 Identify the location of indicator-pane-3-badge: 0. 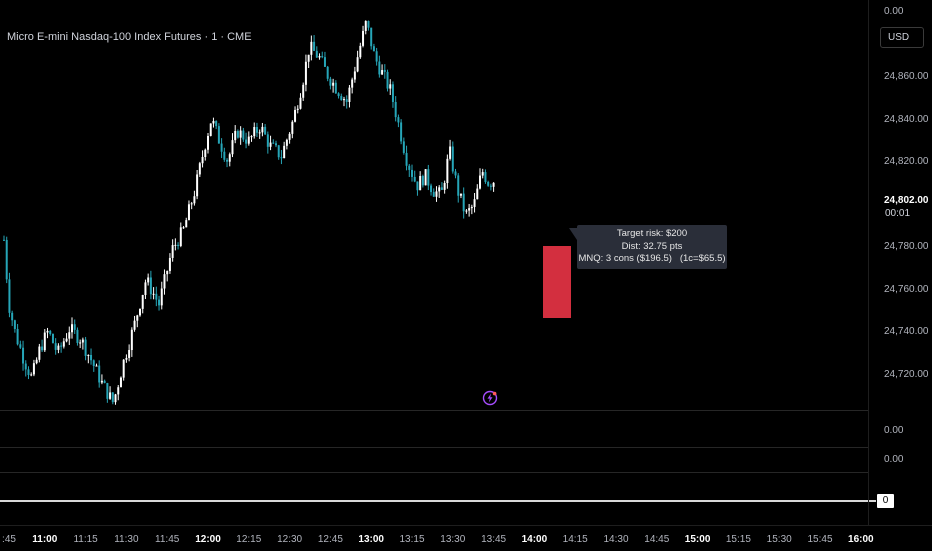
(885, 501).